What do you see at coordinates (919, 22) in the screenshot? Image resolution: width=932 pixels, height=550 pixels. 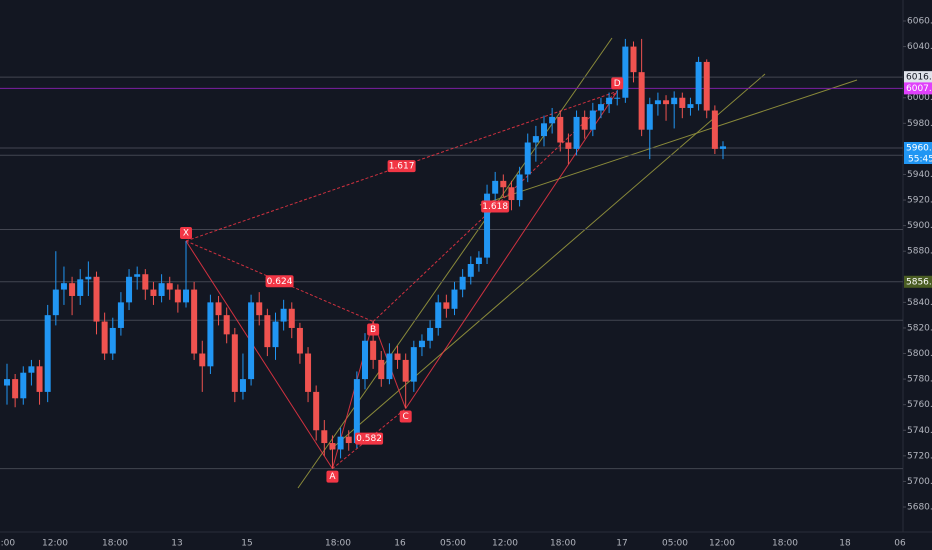 I see `y-tick-label: 6060.0` at bounding box center [919, 22].